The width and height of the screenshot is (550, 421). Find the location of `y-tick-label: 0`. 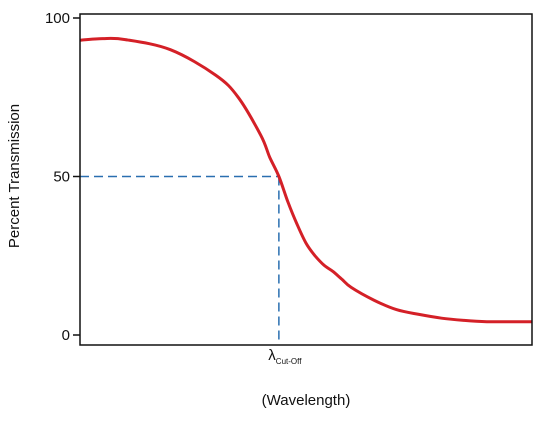

y-tick-label: 0 is located at coordinates (66, 335).